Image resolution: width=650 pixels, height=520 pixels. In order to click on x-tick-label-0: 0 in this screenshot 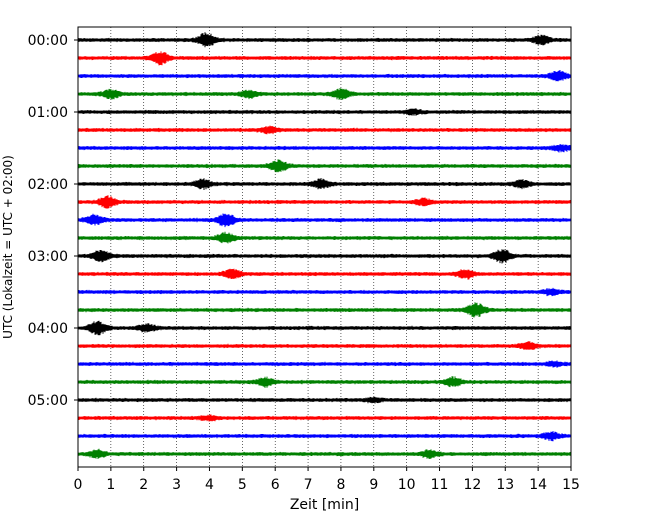, I will do `click(78, 485)`.